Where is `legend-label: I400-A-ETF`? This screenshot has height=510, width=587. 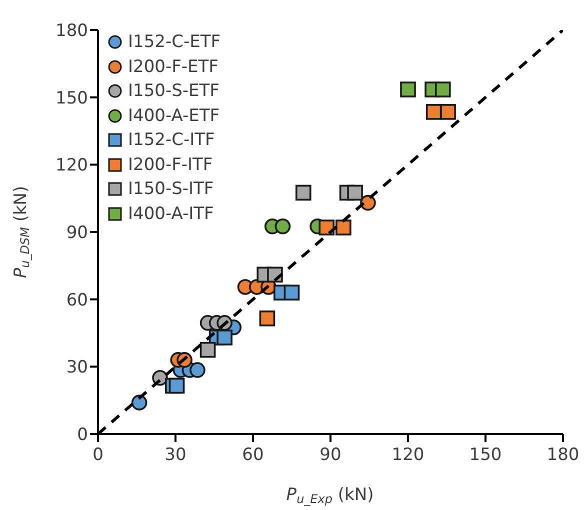
legend-label: I400-A-ETF is located at coordinates (174, 116).